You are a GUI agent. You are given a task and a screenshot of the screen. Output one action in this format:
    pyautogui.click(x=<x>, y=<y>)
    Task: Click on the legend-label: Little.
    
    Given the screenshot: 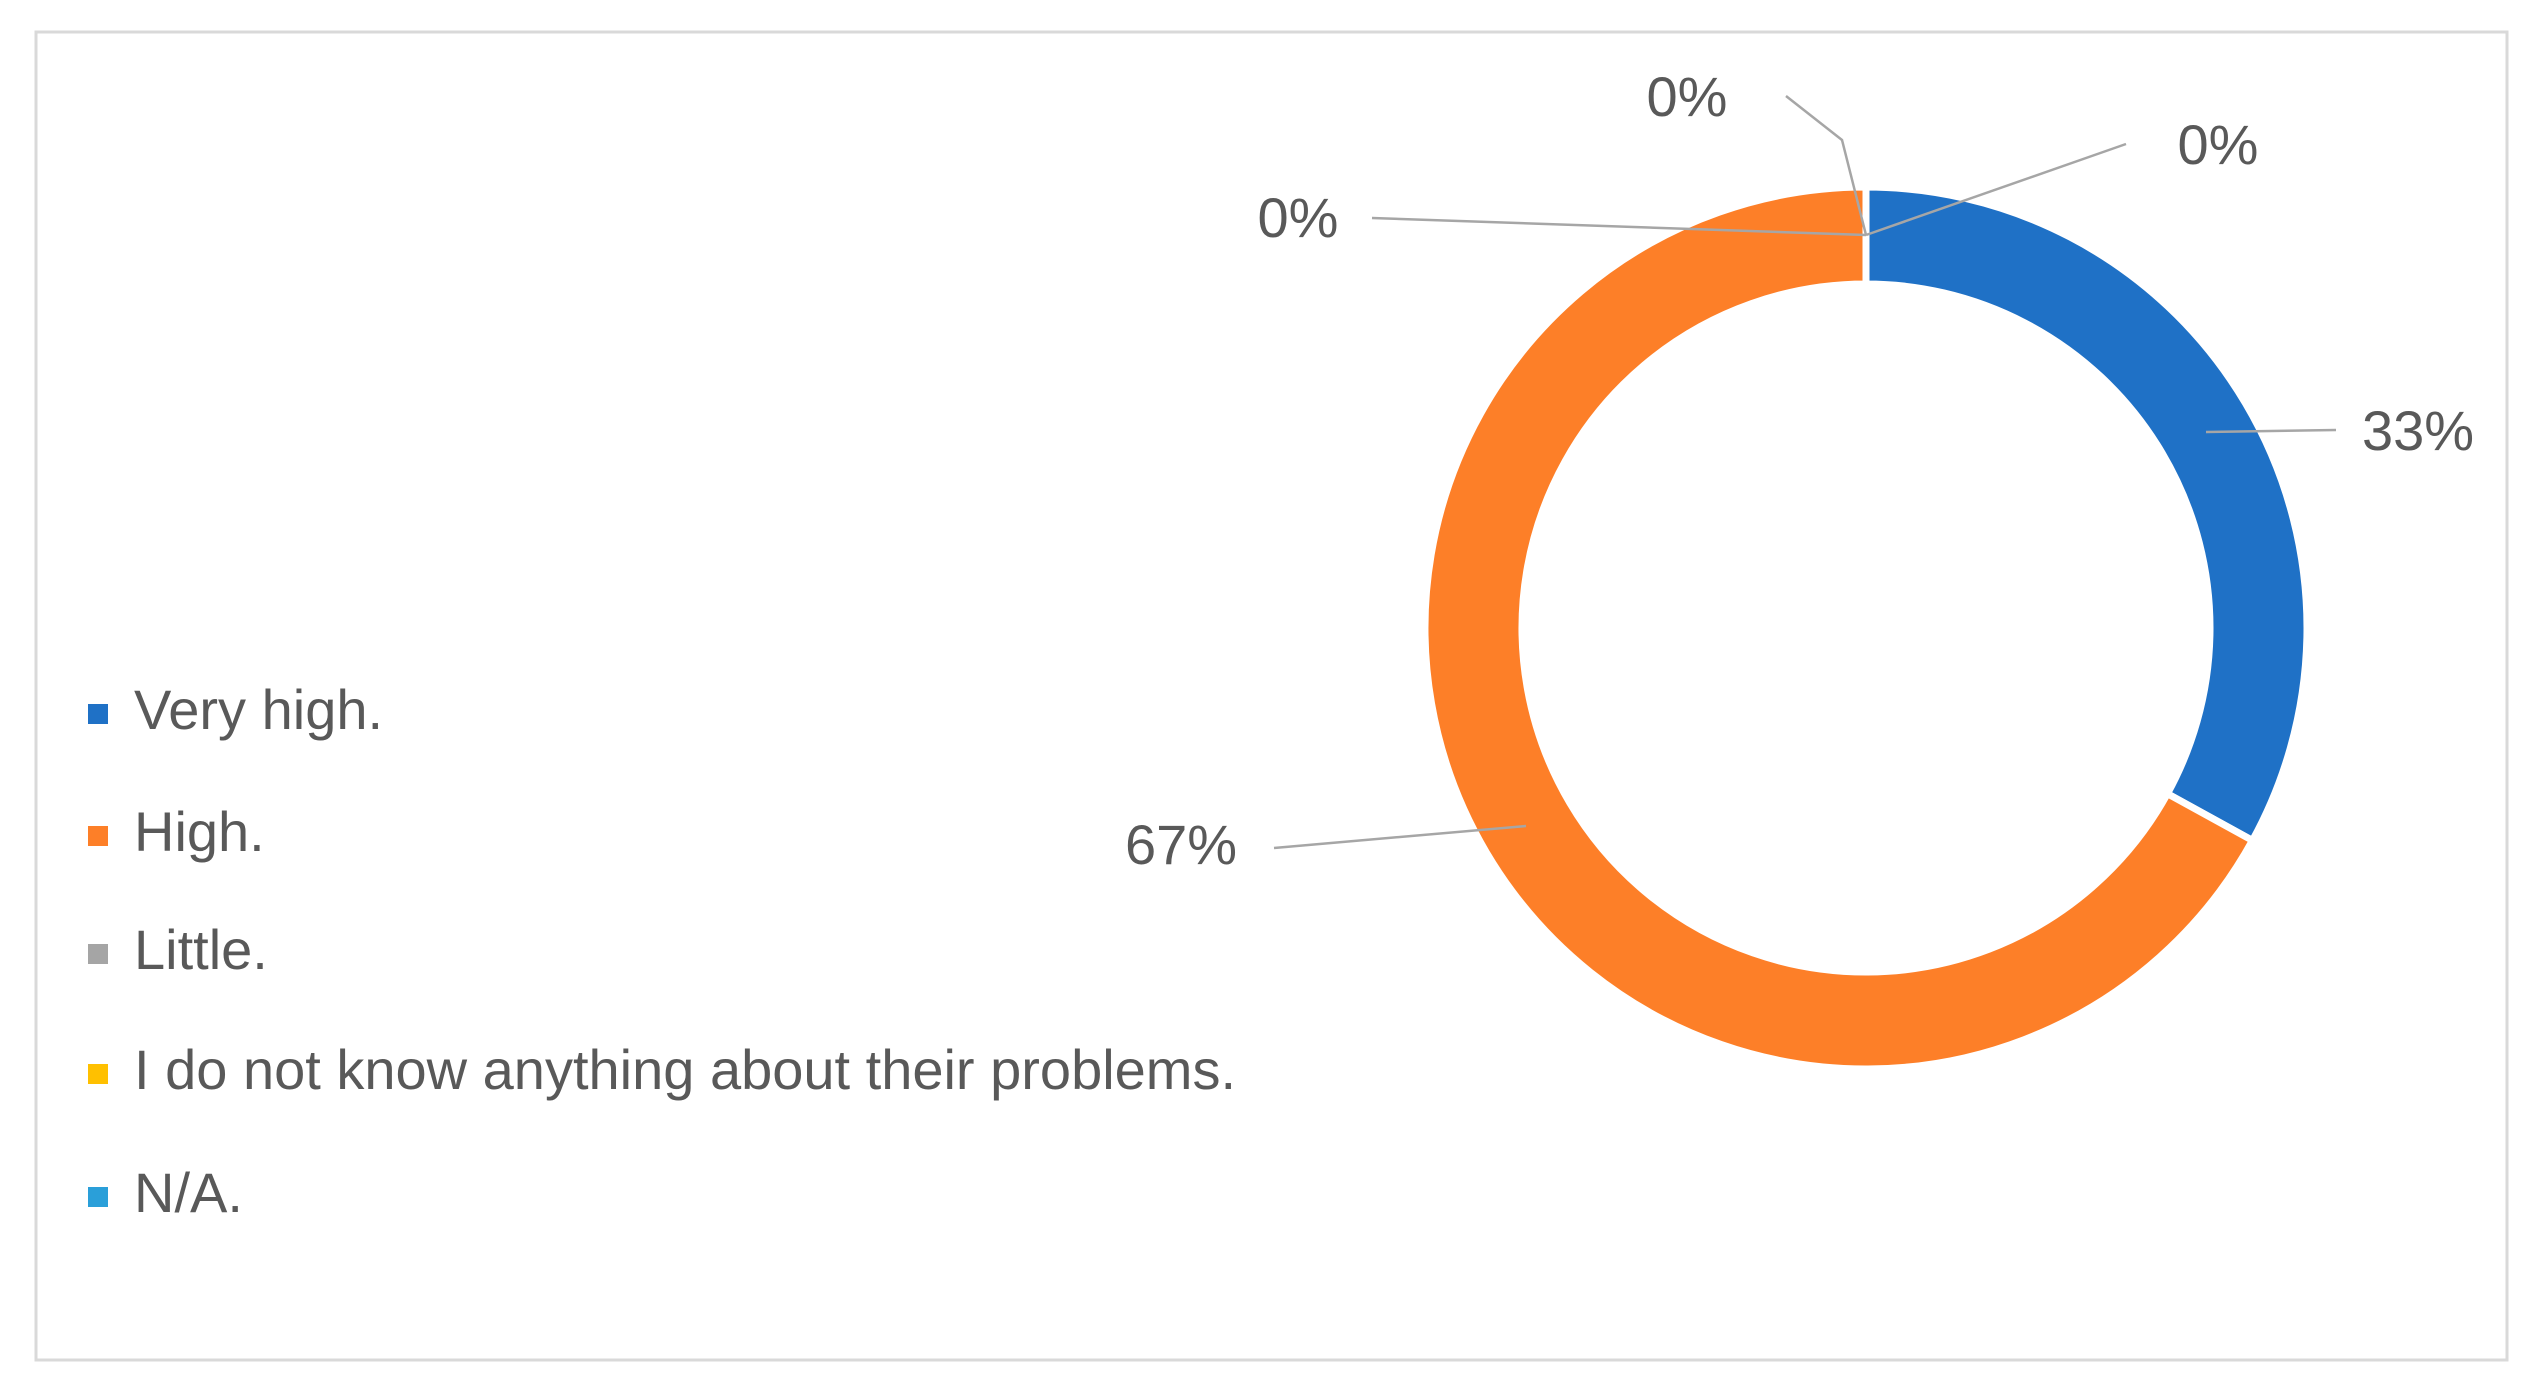 What is the action you would take?
    pyautogui.click(x=201, y=949)
    